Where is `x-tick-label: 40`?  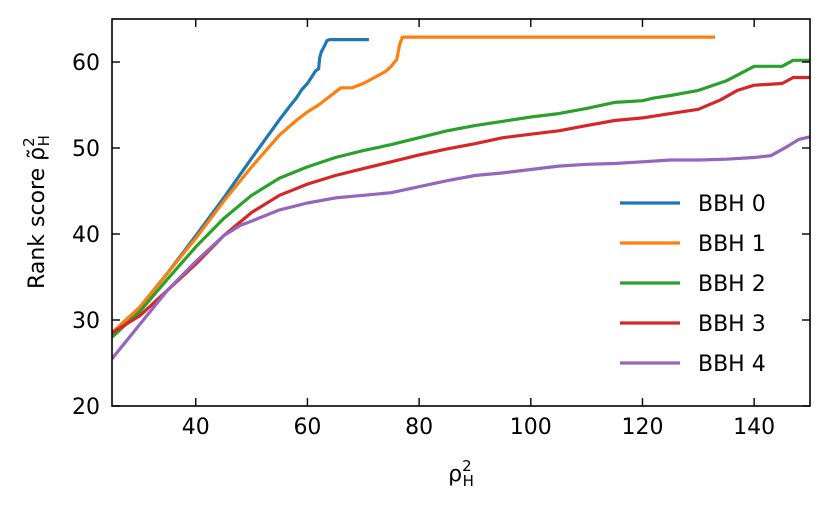 x-tick-label: 40 is located at coordinates (196, 427).